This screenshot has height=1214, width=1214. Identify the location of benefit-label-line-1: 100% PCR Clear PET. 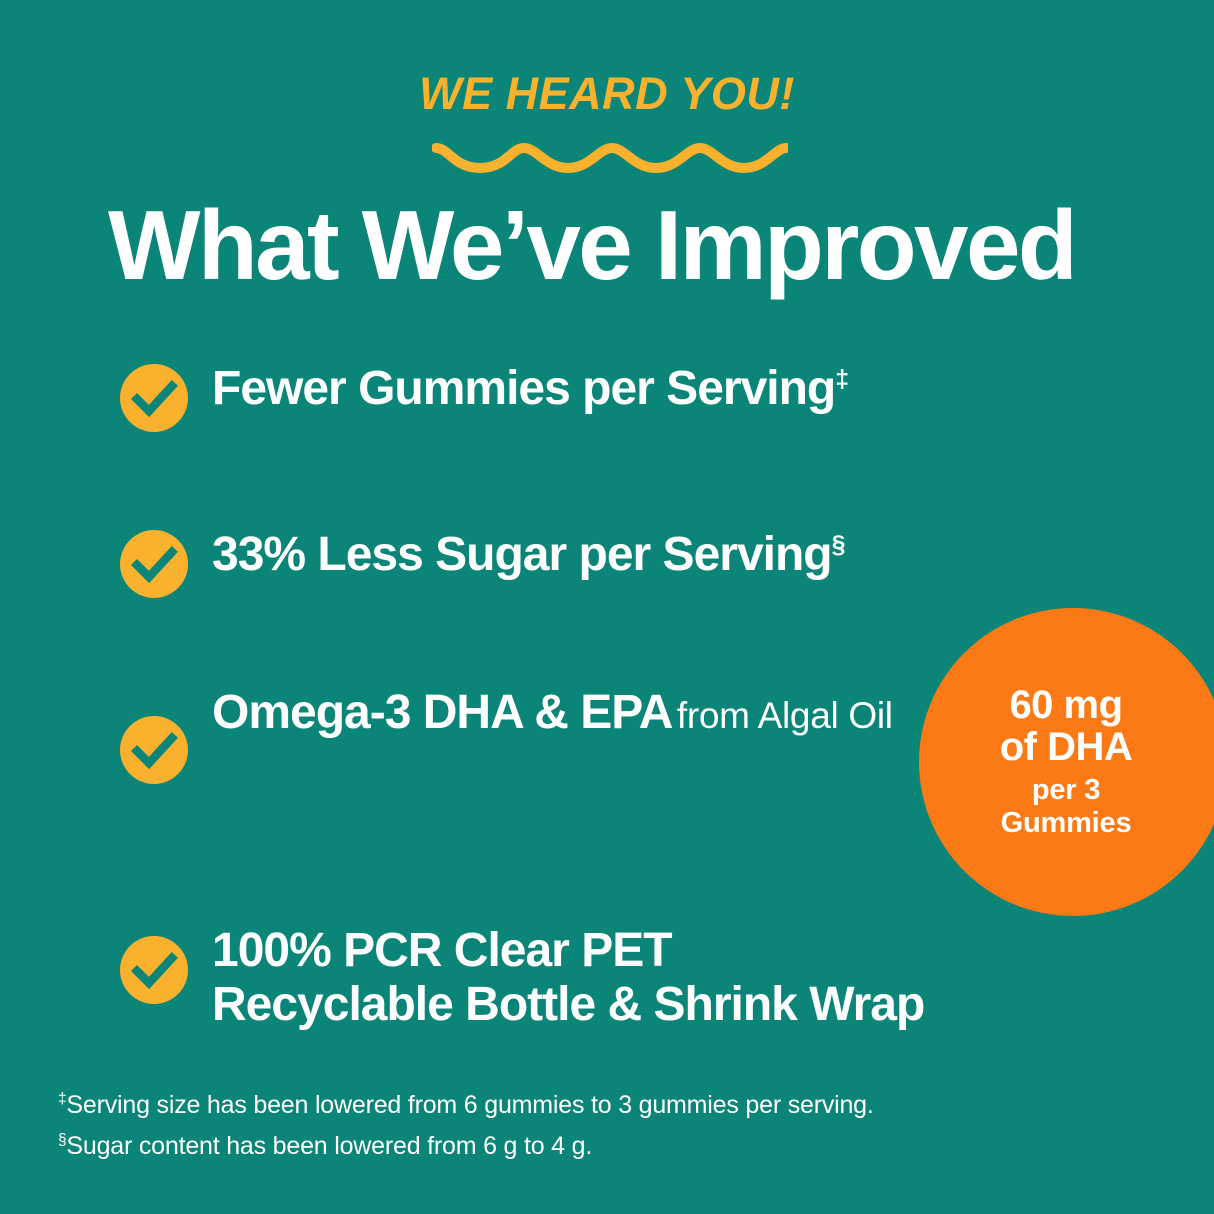
(442, 950).